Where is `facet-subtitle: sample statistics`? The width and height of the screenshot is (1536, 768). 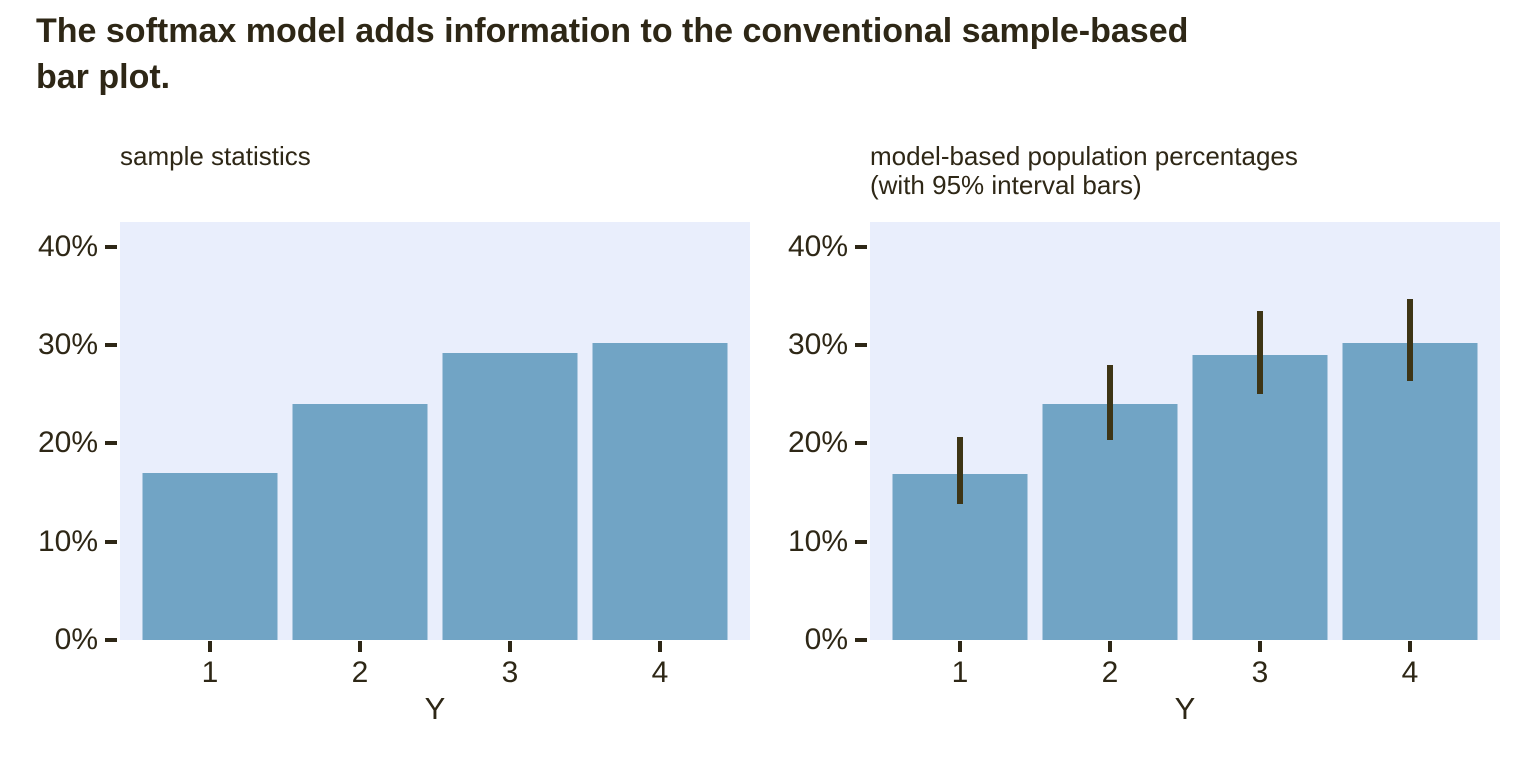
facet-subtitle: sample statistics is located at coordinates (215, 156).